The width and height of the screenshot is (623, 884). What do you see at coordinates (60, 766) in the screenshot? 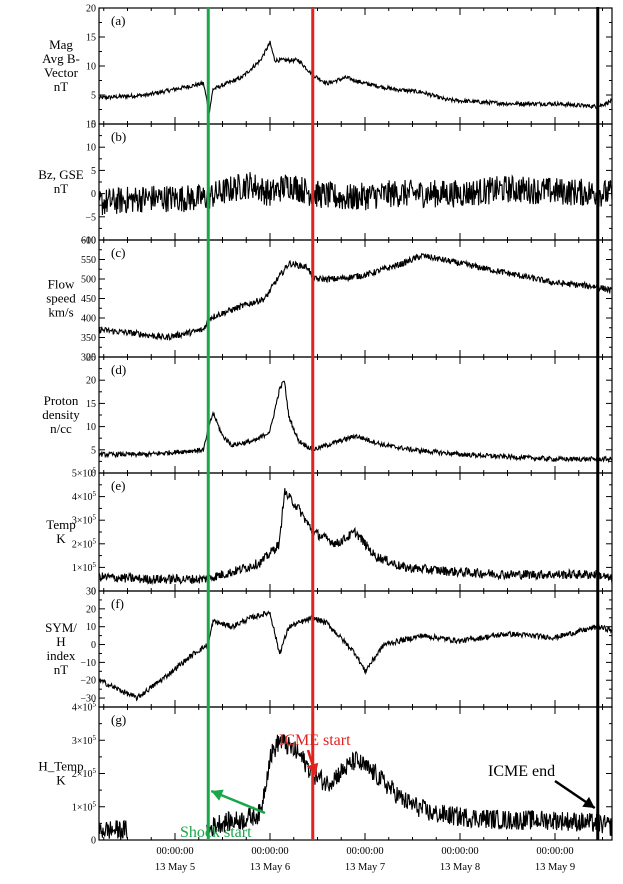
I see `y-axis-title-g: H_Temp` at bounding box center [60, 766].